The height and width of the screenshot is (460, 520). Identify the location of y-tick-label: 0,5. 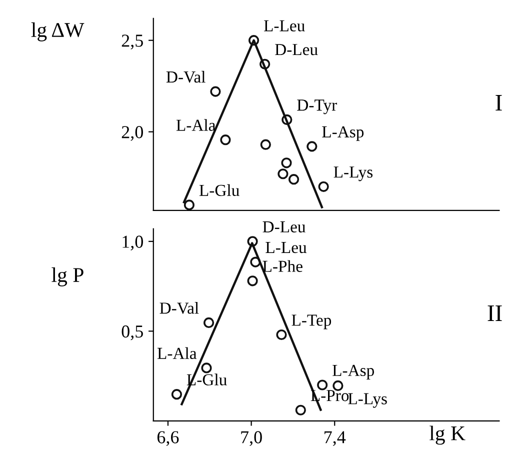
(132, 332).